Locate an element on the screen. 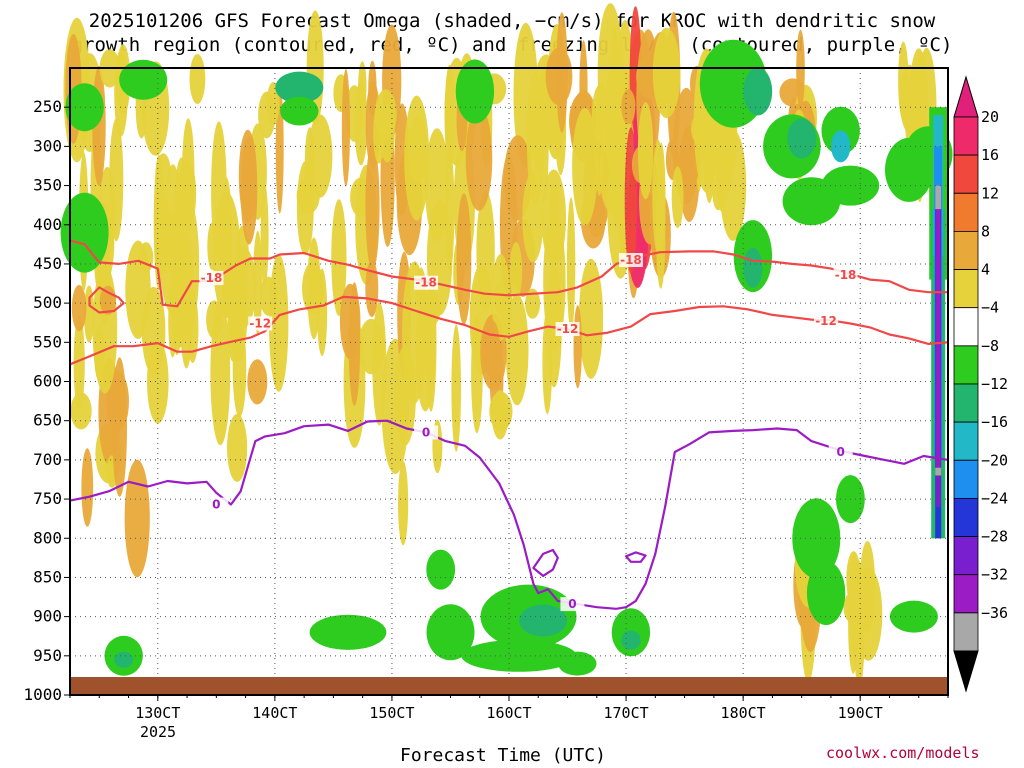 The width and height of the screenshot is (1024, 768). x-tick-label-2: 150CT is located at coordinates (391, 713).